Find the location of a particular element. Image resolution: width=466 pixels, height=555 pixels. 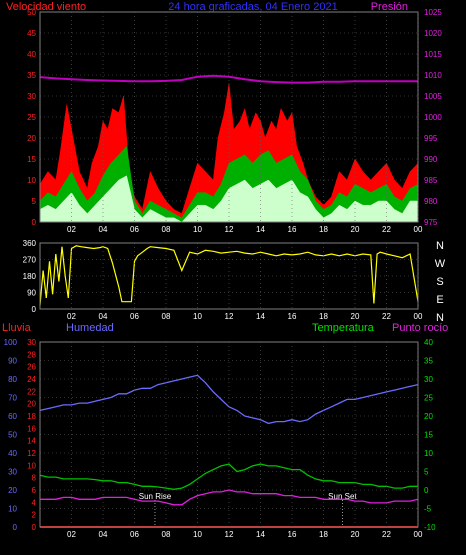

pressure-y-tick-label: 990 is located at coordinates (431, 159).